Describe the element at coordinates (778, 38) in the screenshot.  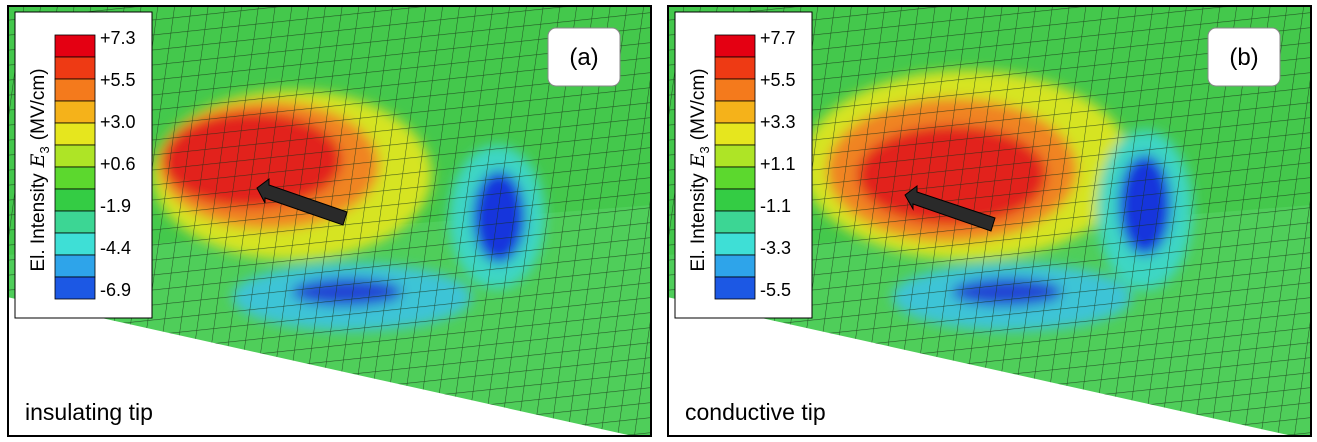
I see `colorbar-tick-label: +7.7` at that location.